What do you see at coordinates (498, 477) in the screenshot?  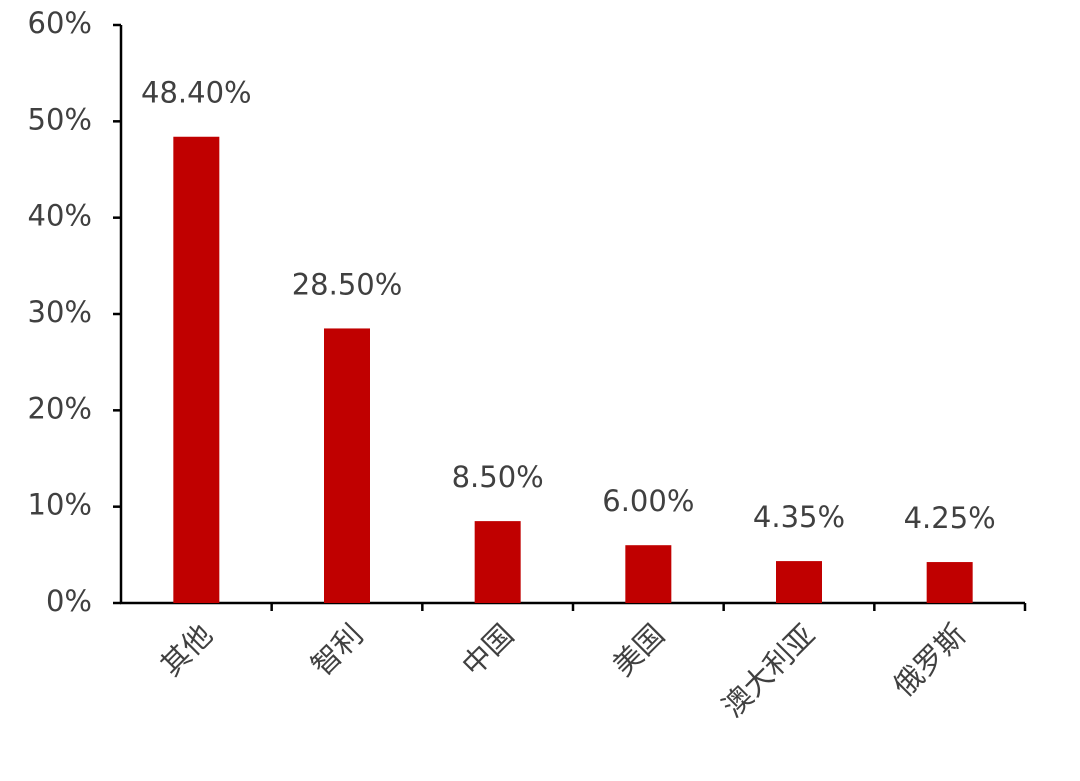 I see `value-label: 8.50%` at bounding box center [498, 477].